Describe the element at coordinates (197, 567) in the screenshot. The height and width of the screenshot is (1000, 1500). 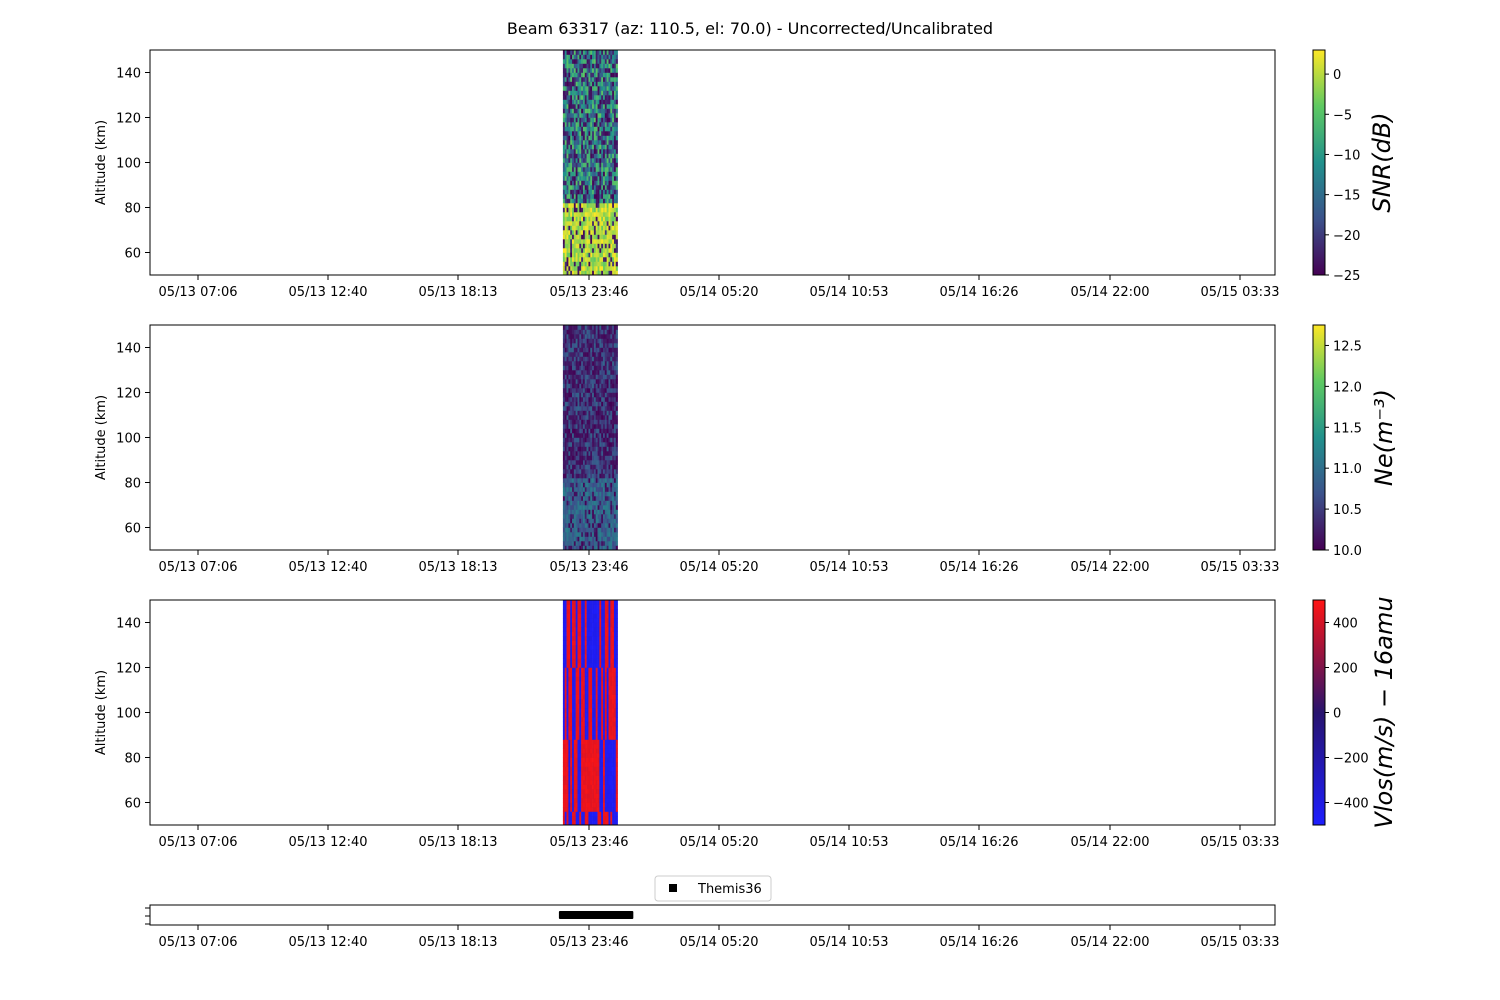
I see `x-tick-label: 05/13 07:06` at that location.